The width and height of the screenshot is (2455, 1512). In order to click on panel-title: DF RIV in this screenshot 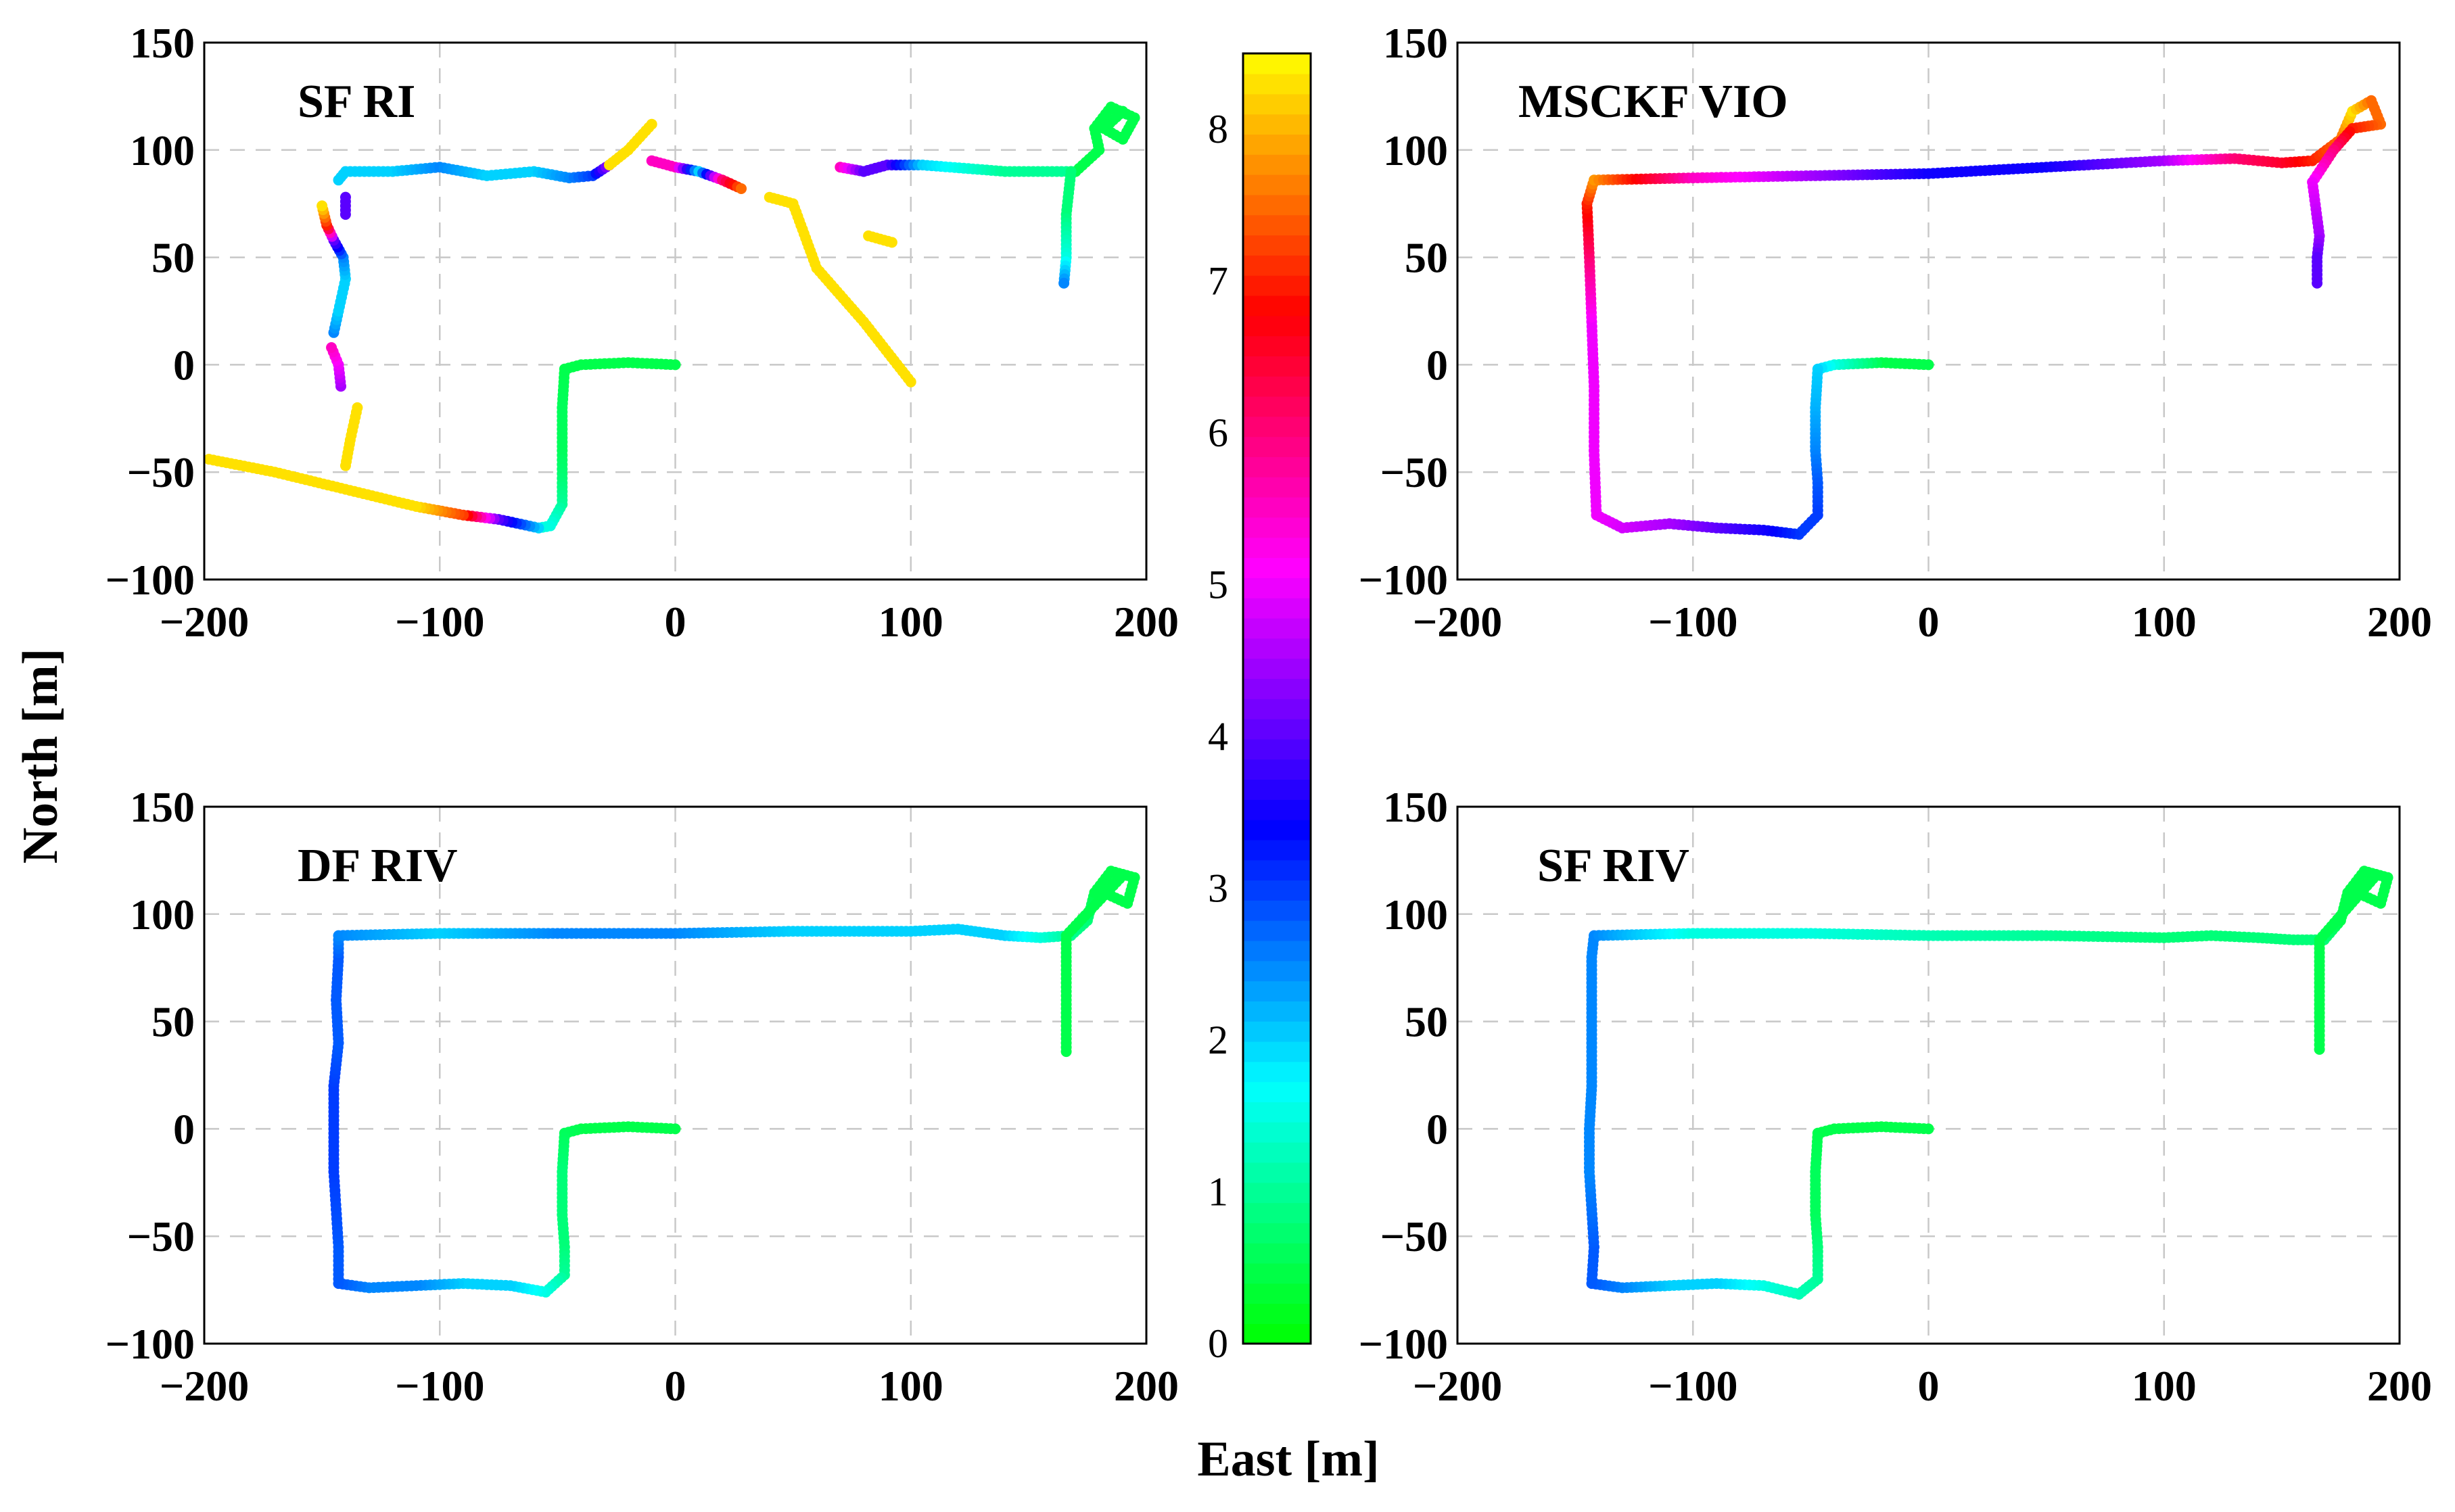, I will do `click(378, 866)`.